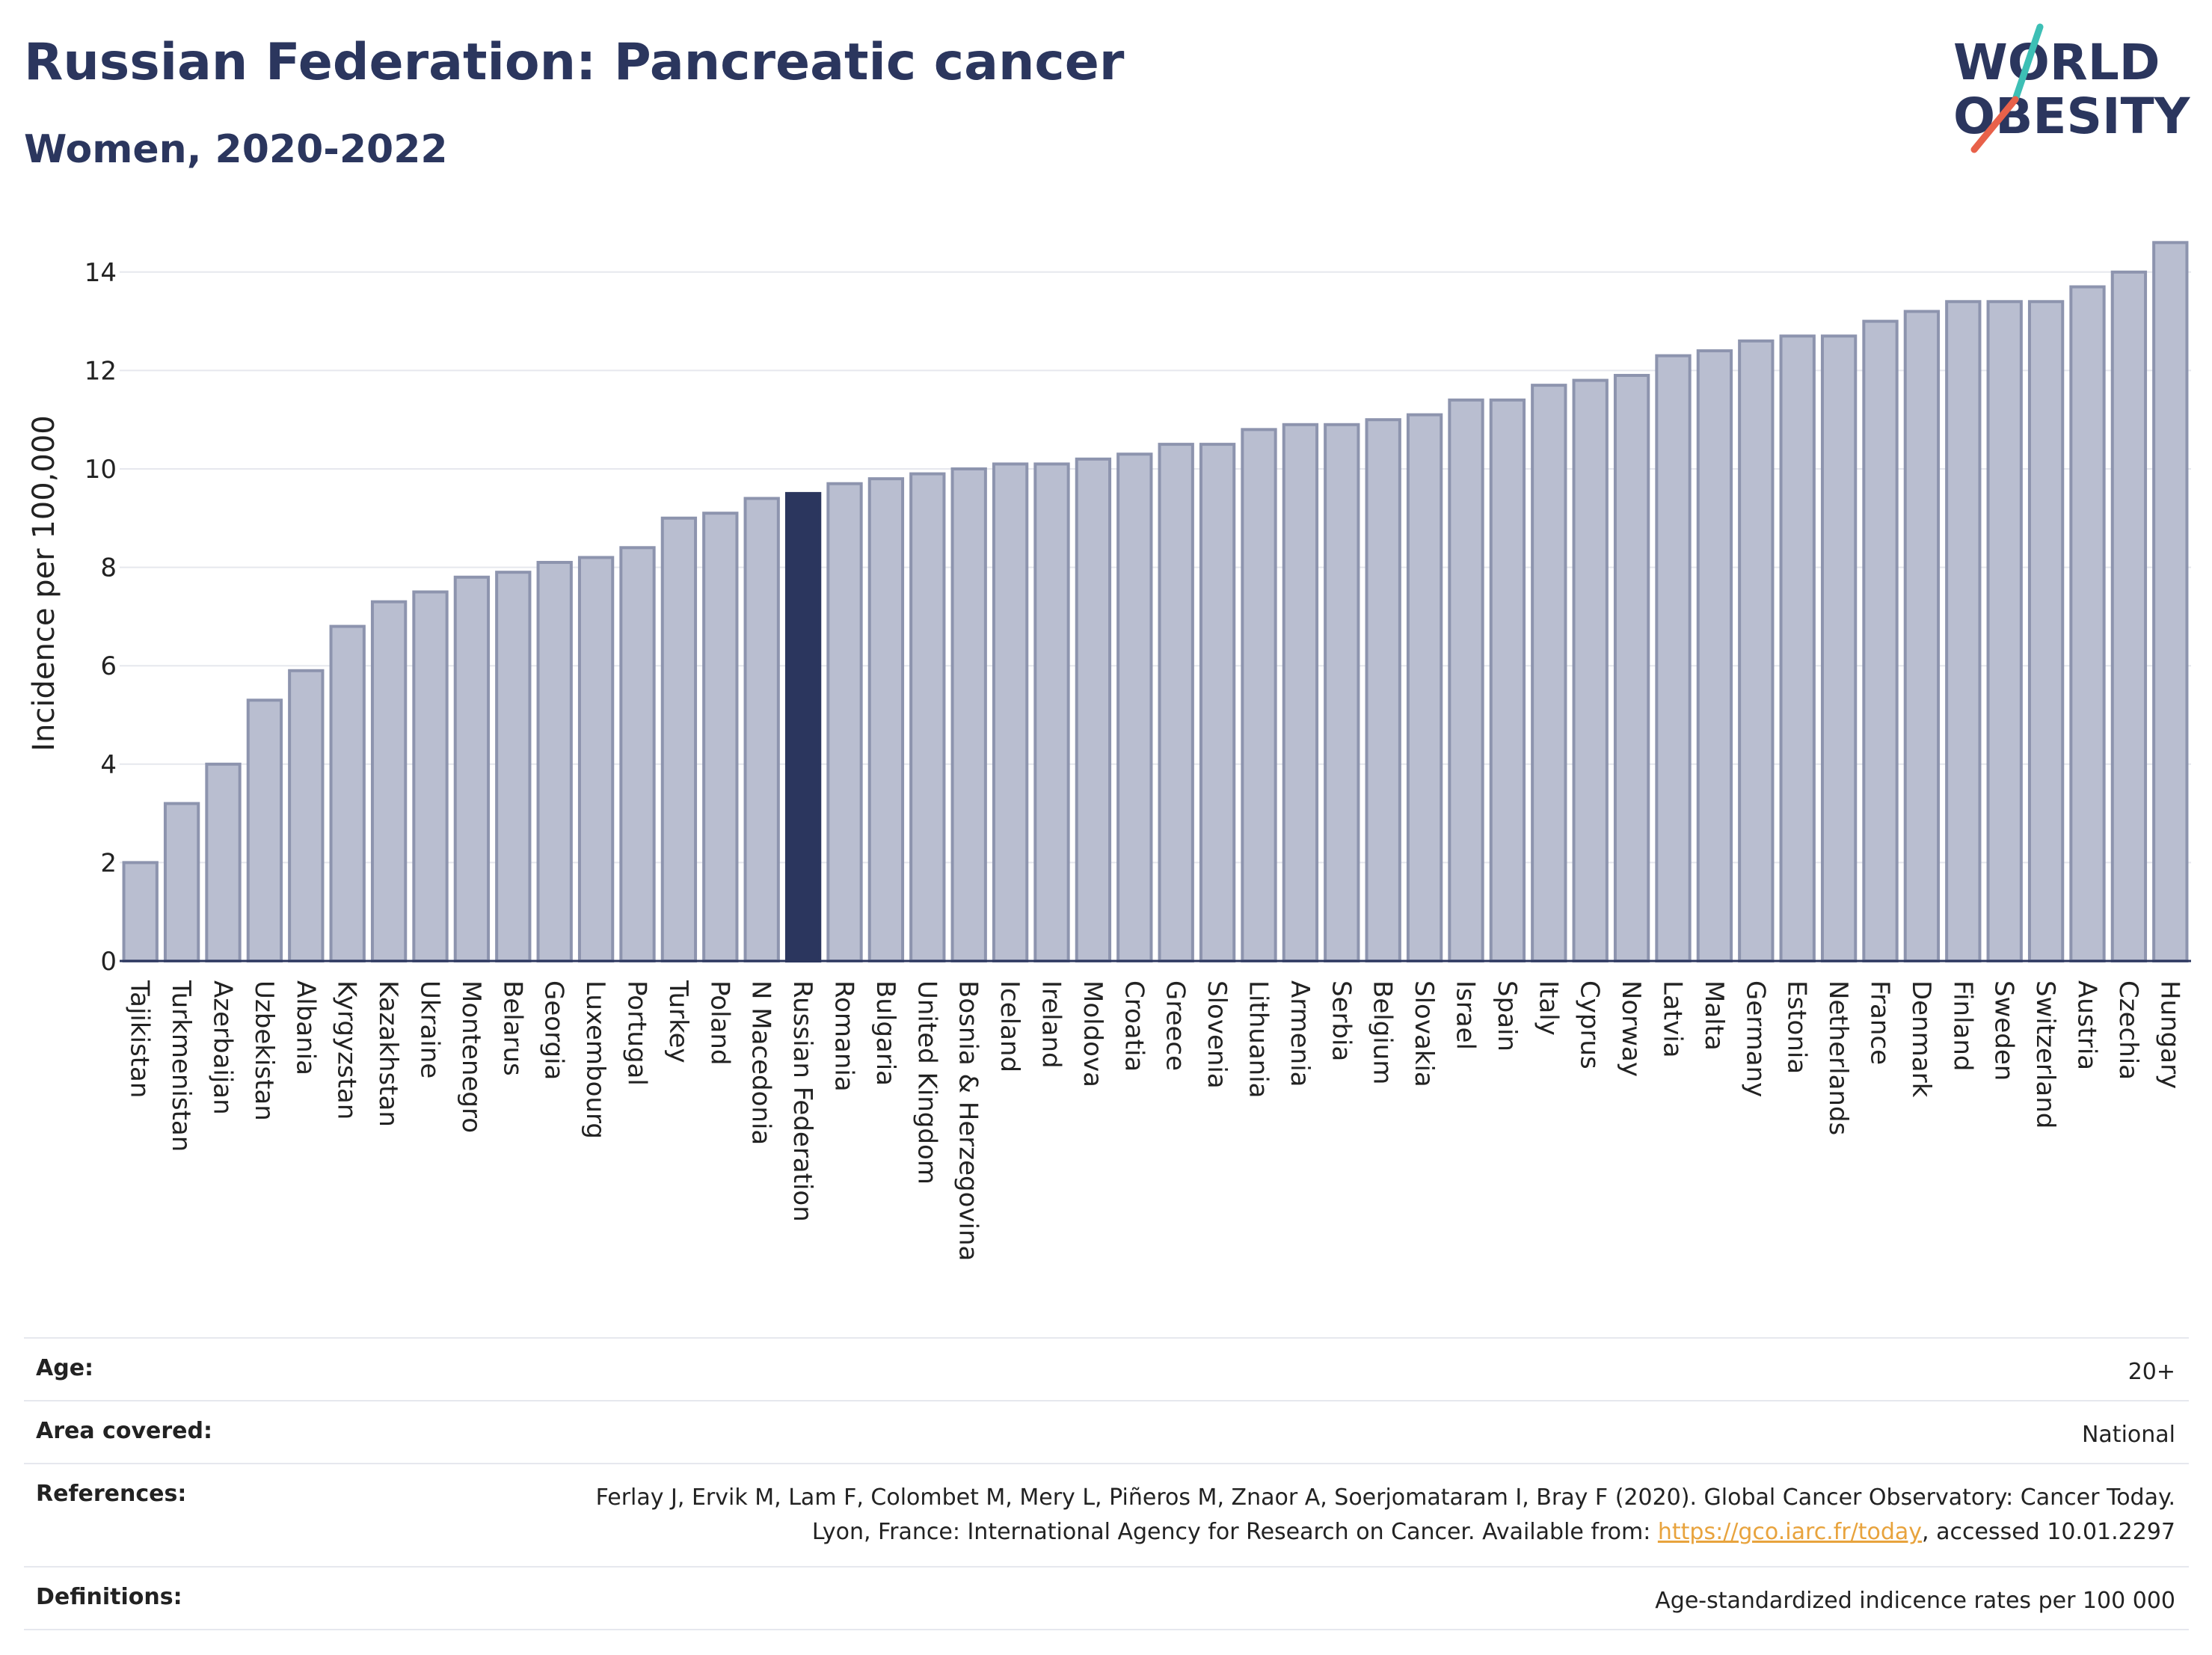  Describe the element at coordinates (2045, 1054) in the screenshot. I see `x-tick-label: Switzerland` at that location.